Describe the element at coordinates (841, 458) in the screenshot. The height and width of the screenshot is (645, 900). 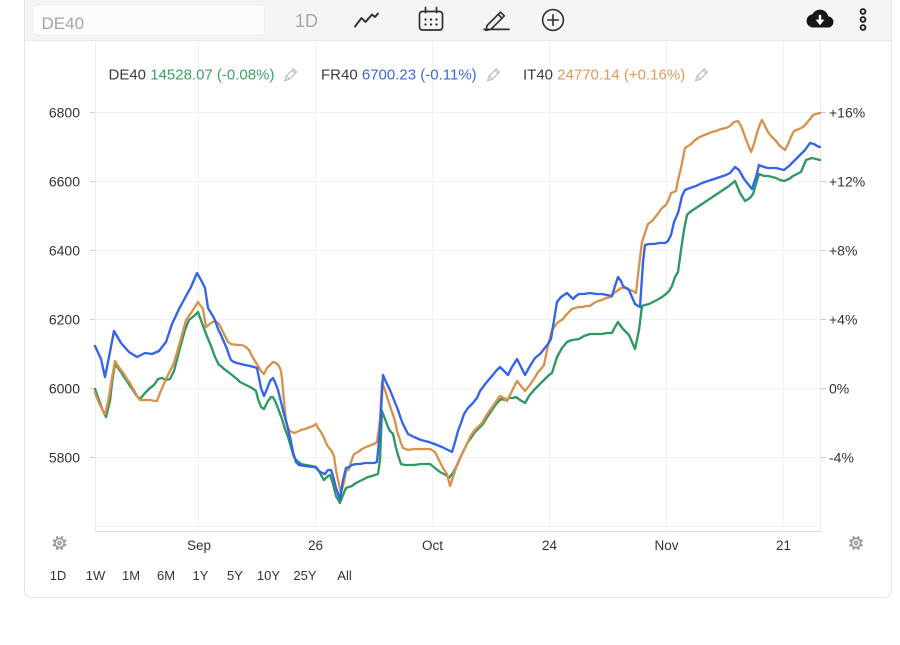
I see `svg-text: -4%` at that location.